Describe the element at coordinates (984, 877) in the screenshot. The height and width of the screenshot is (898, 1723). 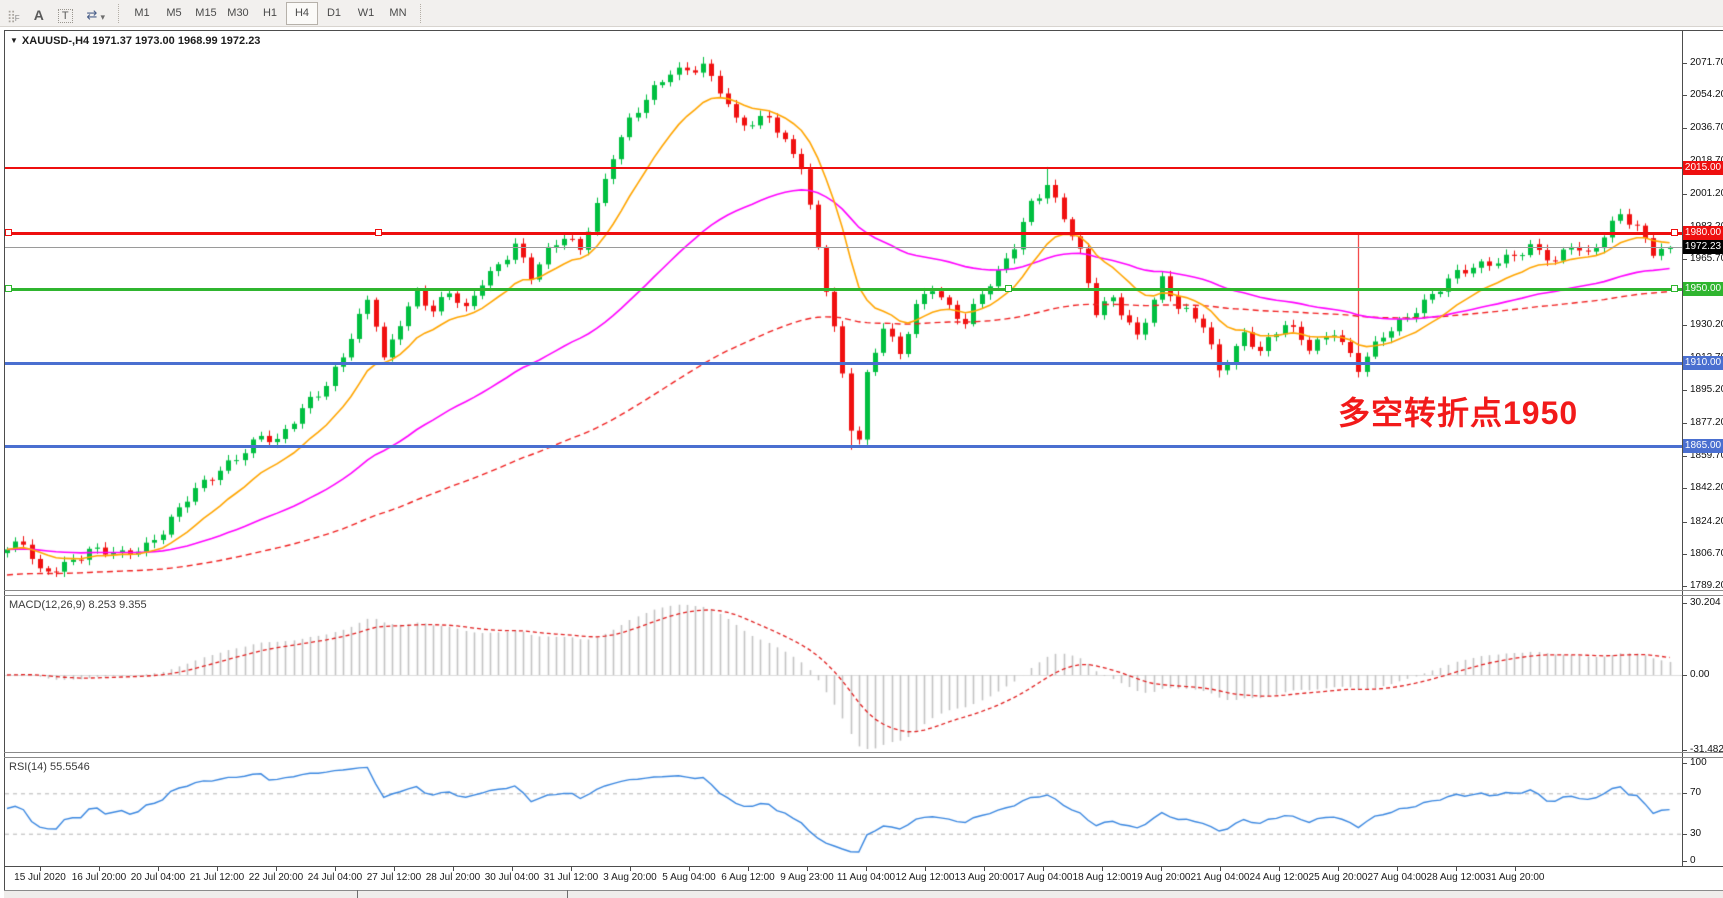
I see `time-axis-label: 13 Aug 20:00` at that location.